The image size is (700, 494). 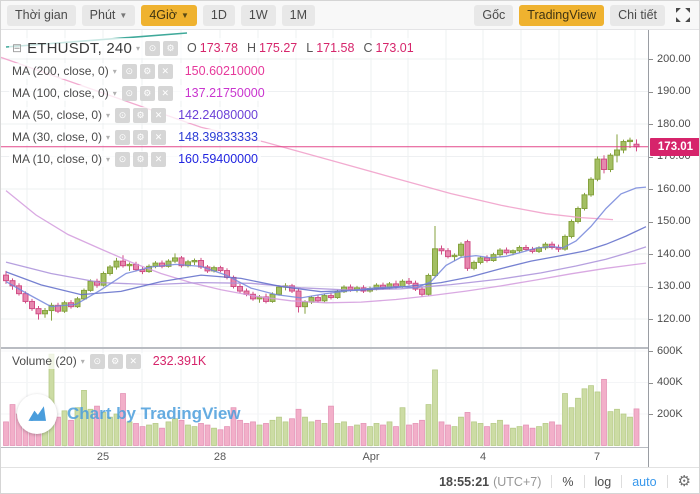 What do you see at coordinates (298, 15) in the screenshot?
I see `toolbar-button-1m: 1M` at bounding box center [298, 15].